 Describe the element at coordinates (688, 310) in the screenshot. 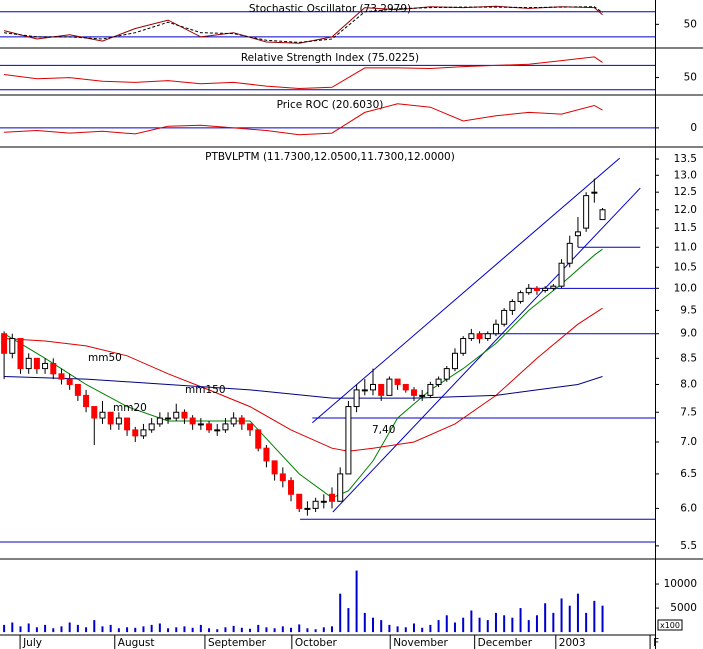

I see `y-tick-label: 9.5` at that location.